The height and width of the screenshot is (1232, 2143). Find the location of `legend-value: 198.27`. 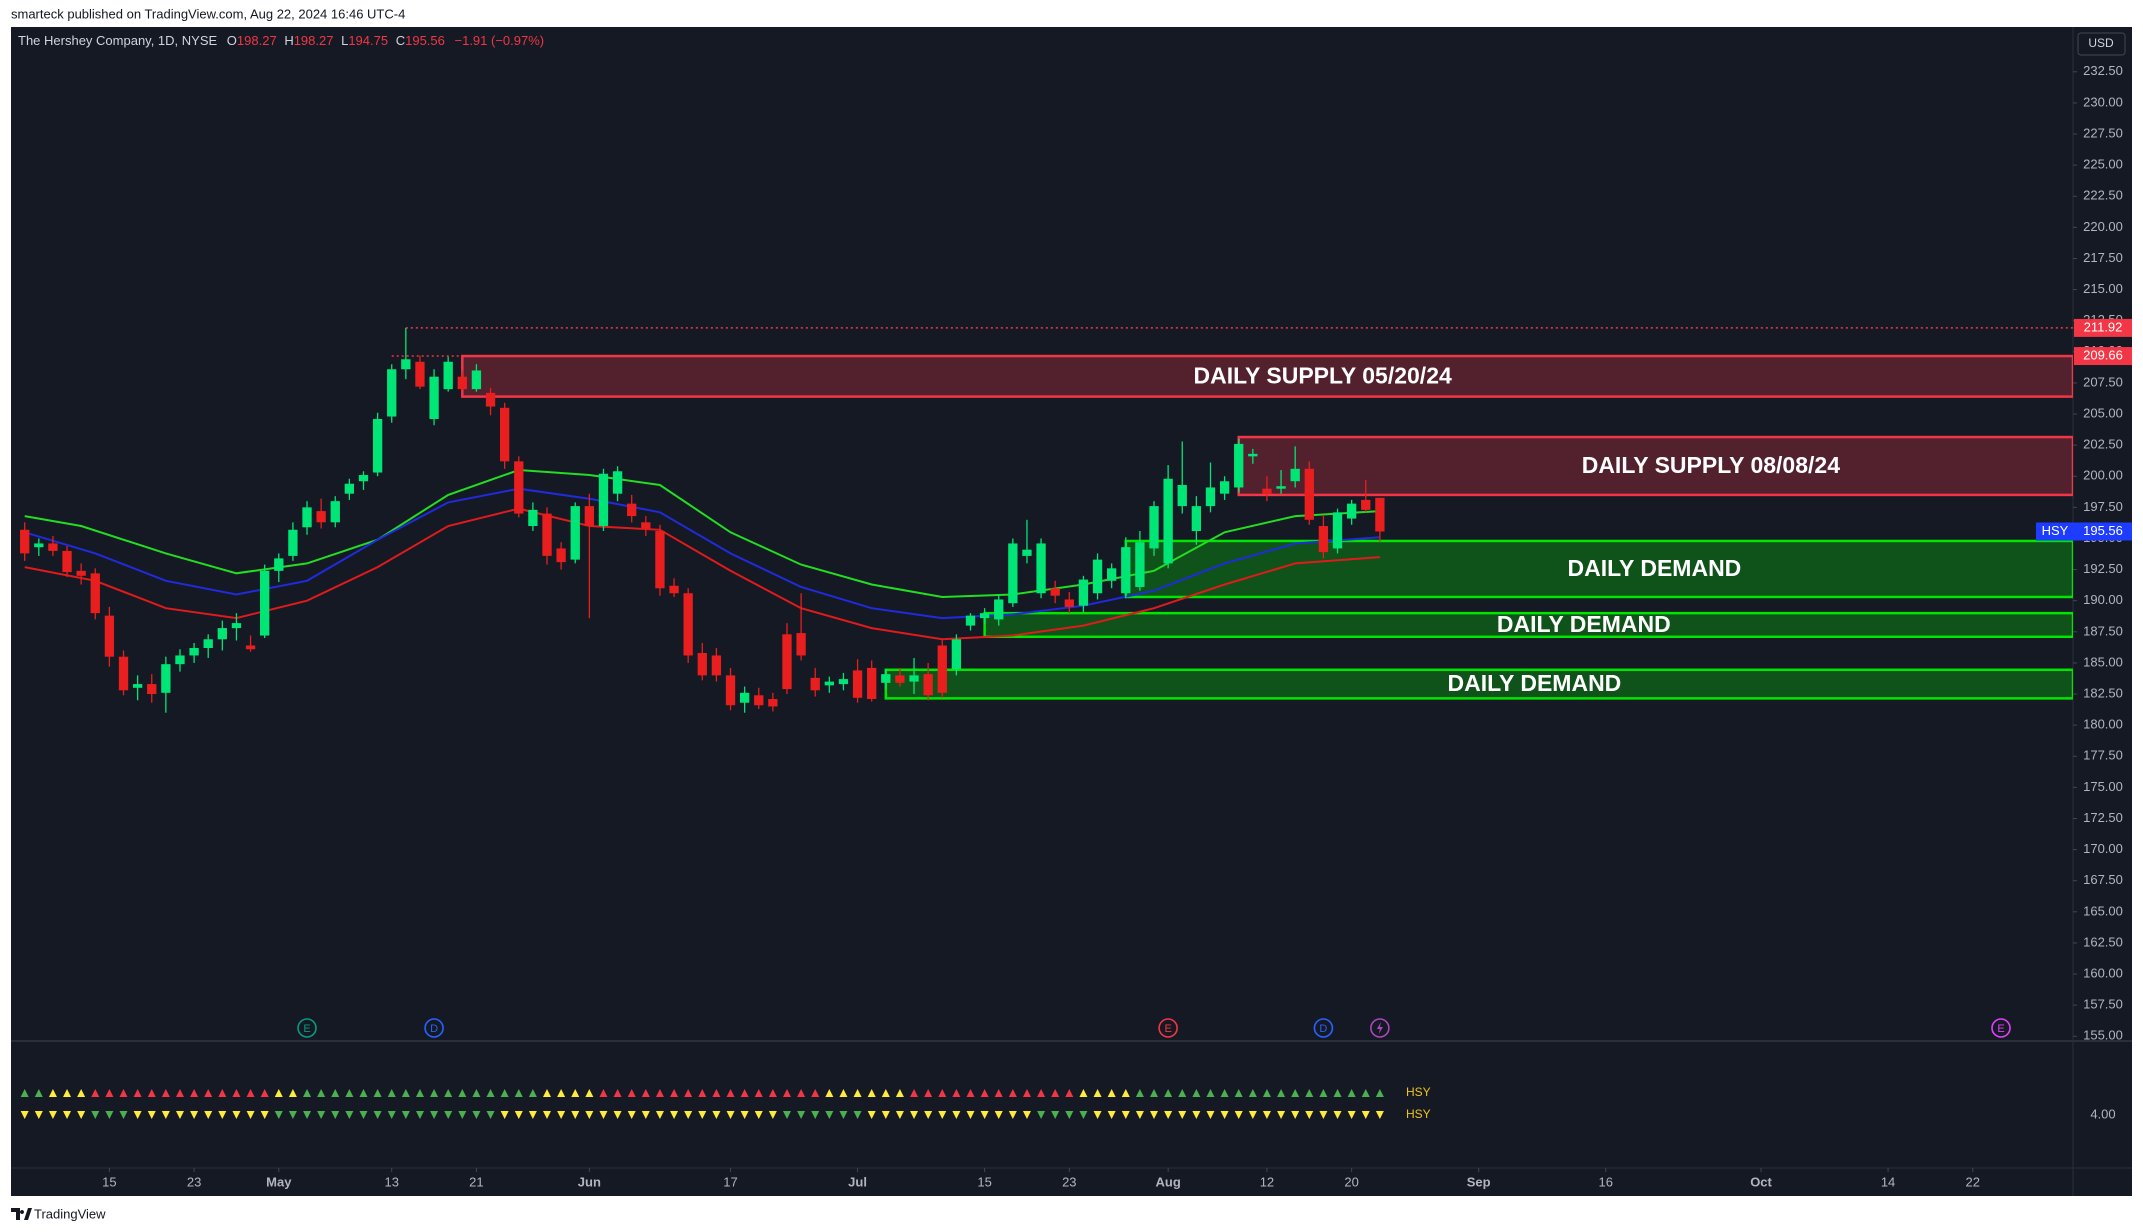

legend-value: 198.27 is located at coordinates (314, 40).